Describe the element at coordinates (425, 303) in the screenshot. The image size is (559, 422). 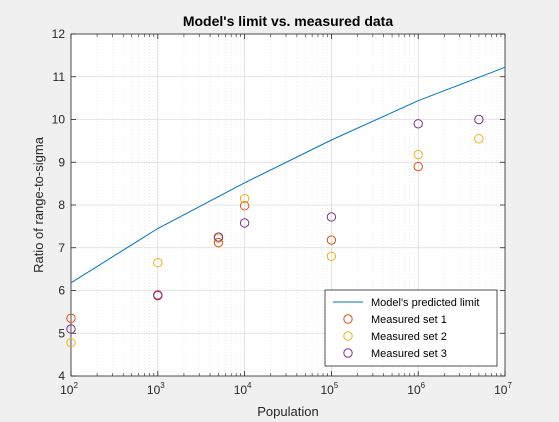
I see `legend-entry-label: Model's predicted limit` at that location.